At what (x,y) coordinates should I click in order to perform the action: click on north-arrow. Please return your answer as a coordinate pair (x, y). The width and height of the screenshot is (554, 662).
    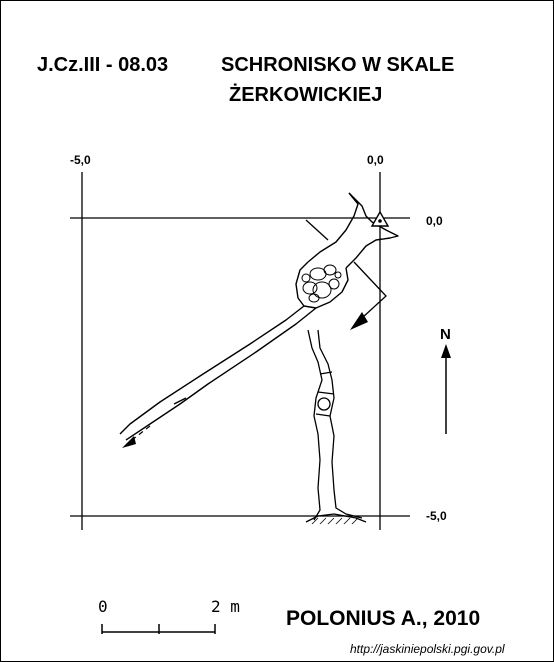
    Looking at the image, I should click on (446, 389).